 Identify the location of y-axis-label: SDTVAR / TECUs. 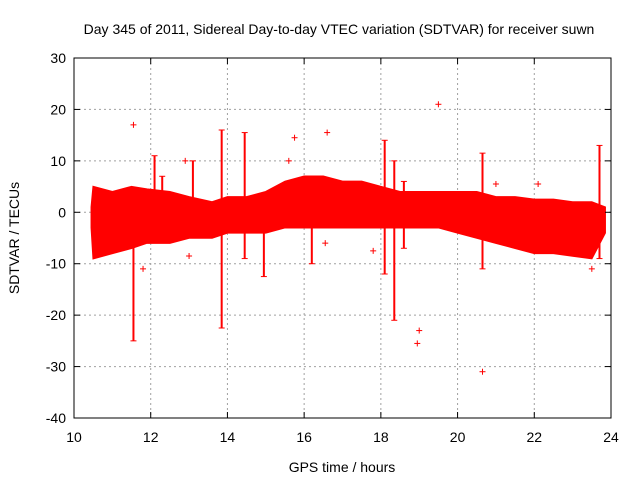
(14, 238).